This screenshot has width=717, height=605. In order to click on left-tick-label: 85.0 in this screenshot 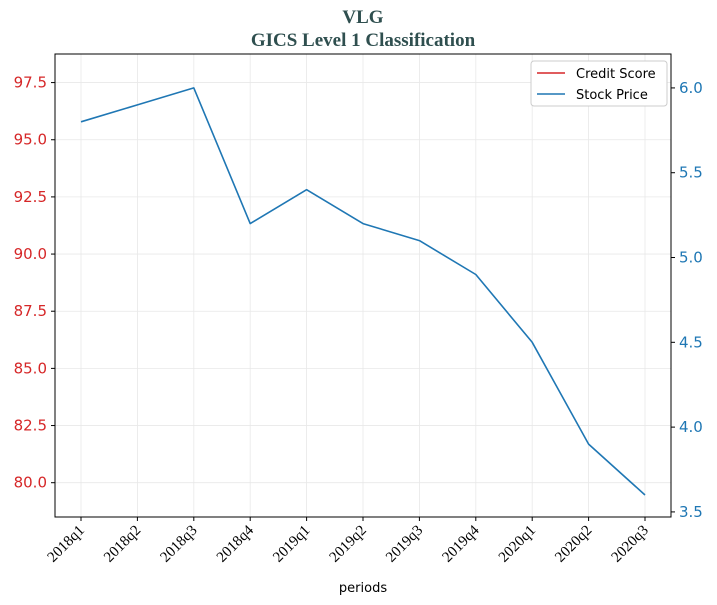, I will do `click(30, 368)`.